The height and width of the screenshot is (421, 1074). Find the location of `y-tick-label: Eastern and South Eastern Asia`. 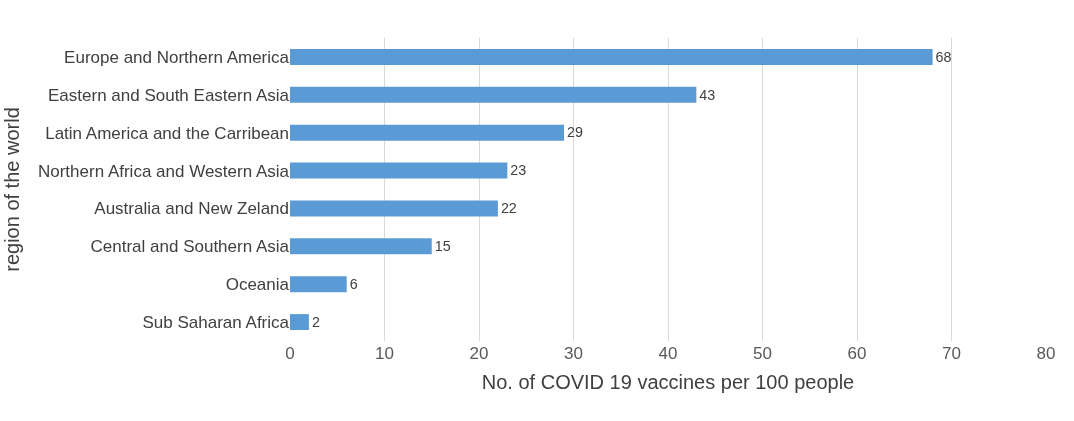

y-tick-label: Eastern and South Eastern Asia is located at coordinates (169, 95).